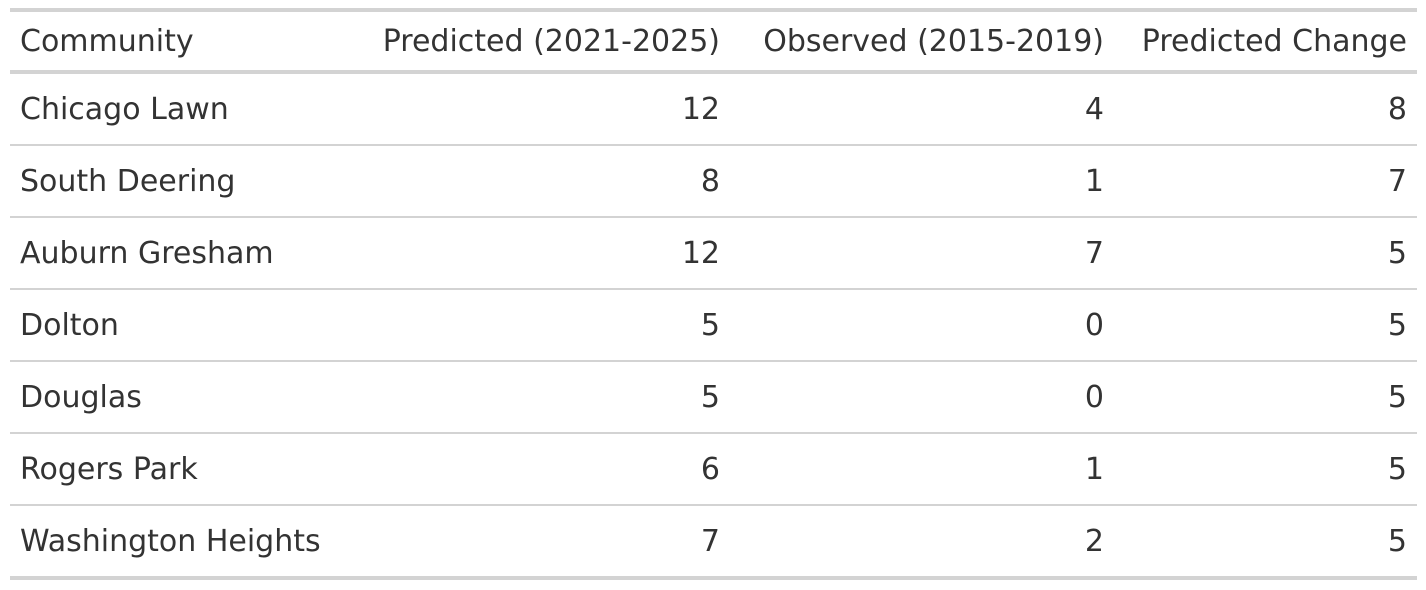  I want to click on table-row: Rogers Park 6 1 5, so click(713, 469).